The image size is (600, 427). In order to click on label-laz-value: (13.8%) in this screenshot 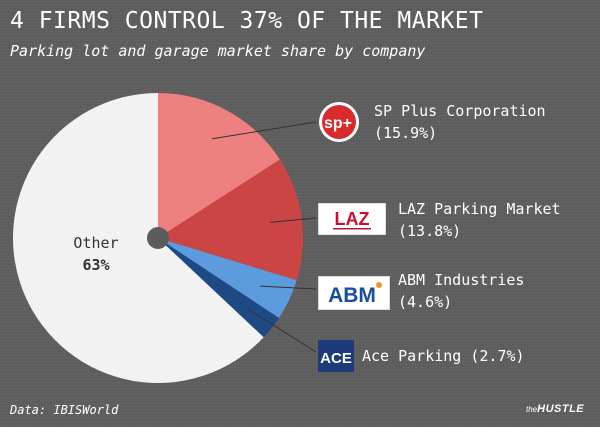, I will do `click(430, 231)`.